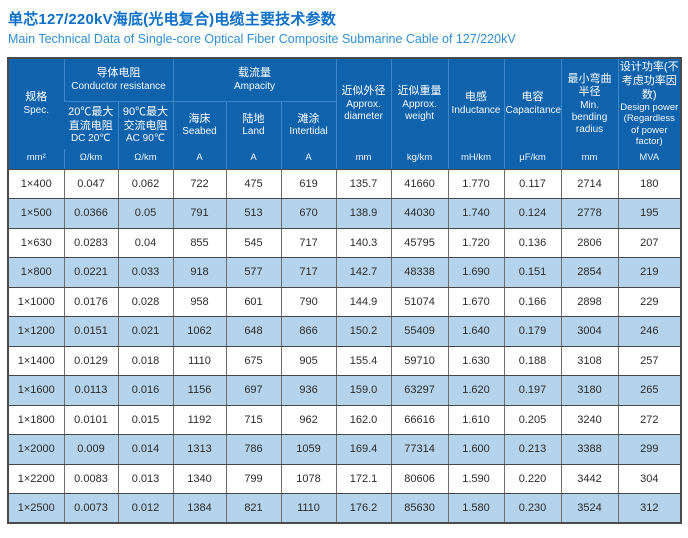  Describe the element at coordinates (419, 508) in the screenshot. I see `value-cell: 85630` at that location.